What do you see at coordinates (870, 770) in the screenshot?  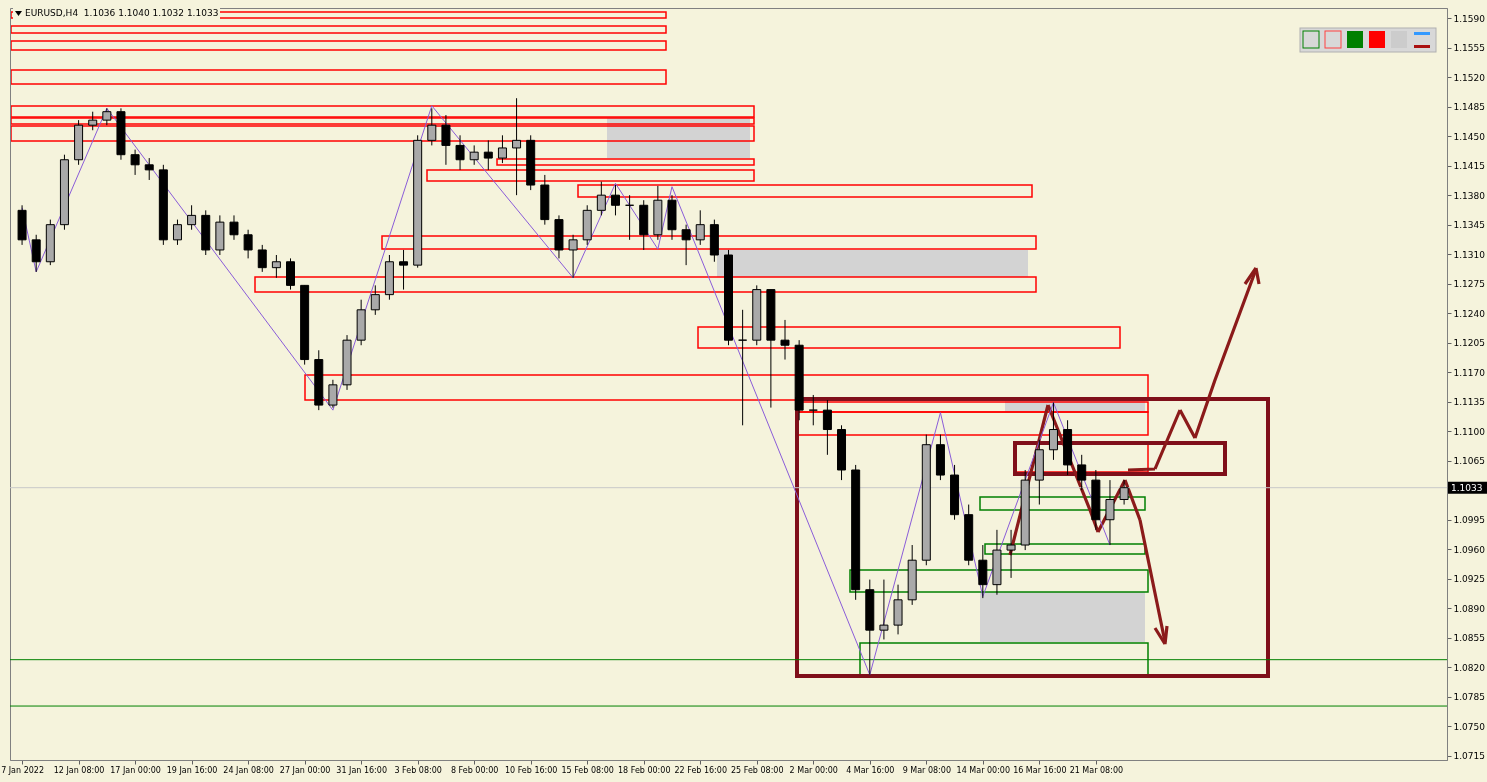 I see `x-tick-label: 4 Mar 16:00` at bounding box center [870, 770].